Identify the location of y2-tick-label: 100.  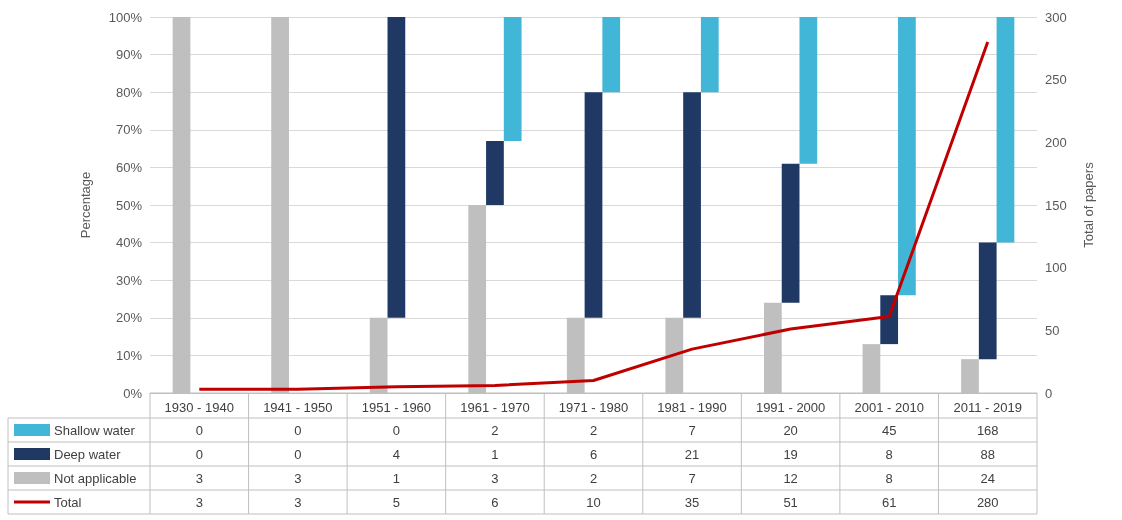
(1056, 268).